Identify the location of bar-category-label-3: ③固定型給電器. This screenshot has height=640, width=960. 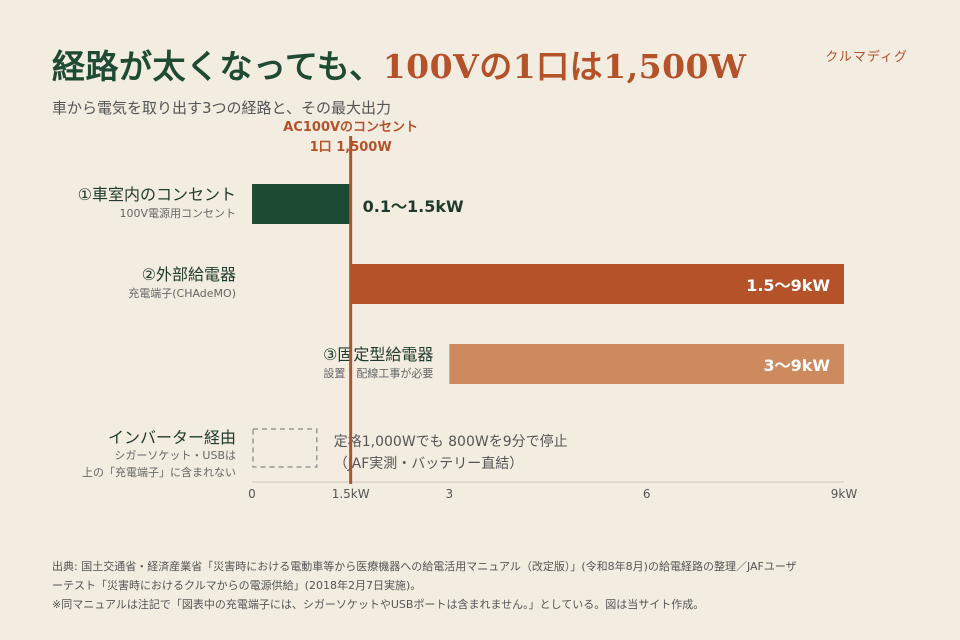
(378, 354).